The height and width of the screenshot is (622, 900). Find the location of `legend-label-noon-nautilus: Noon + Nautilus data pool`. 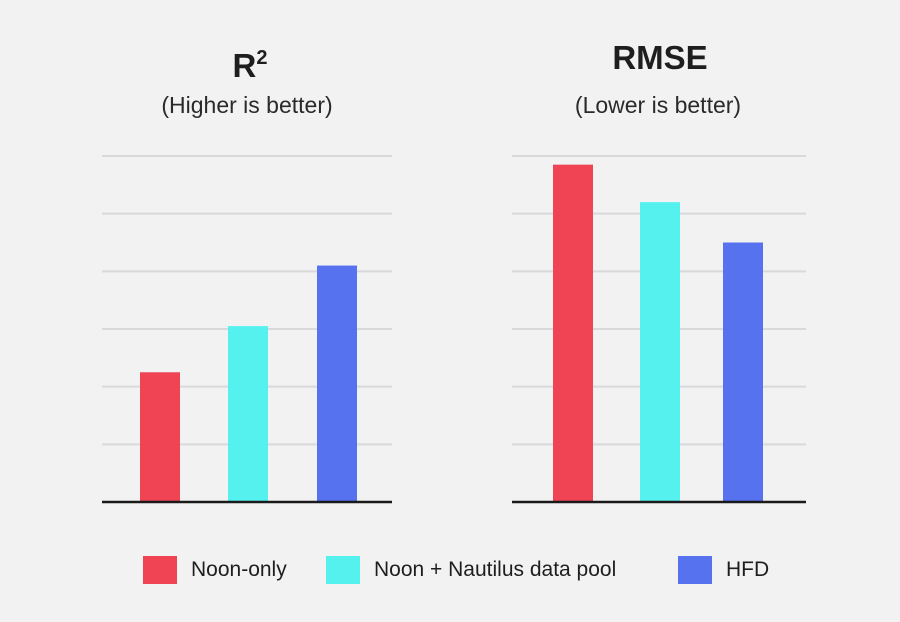

legend-label-noon-nautilus: Noon + Nautilus data pool is located at coordinates (495, 569).